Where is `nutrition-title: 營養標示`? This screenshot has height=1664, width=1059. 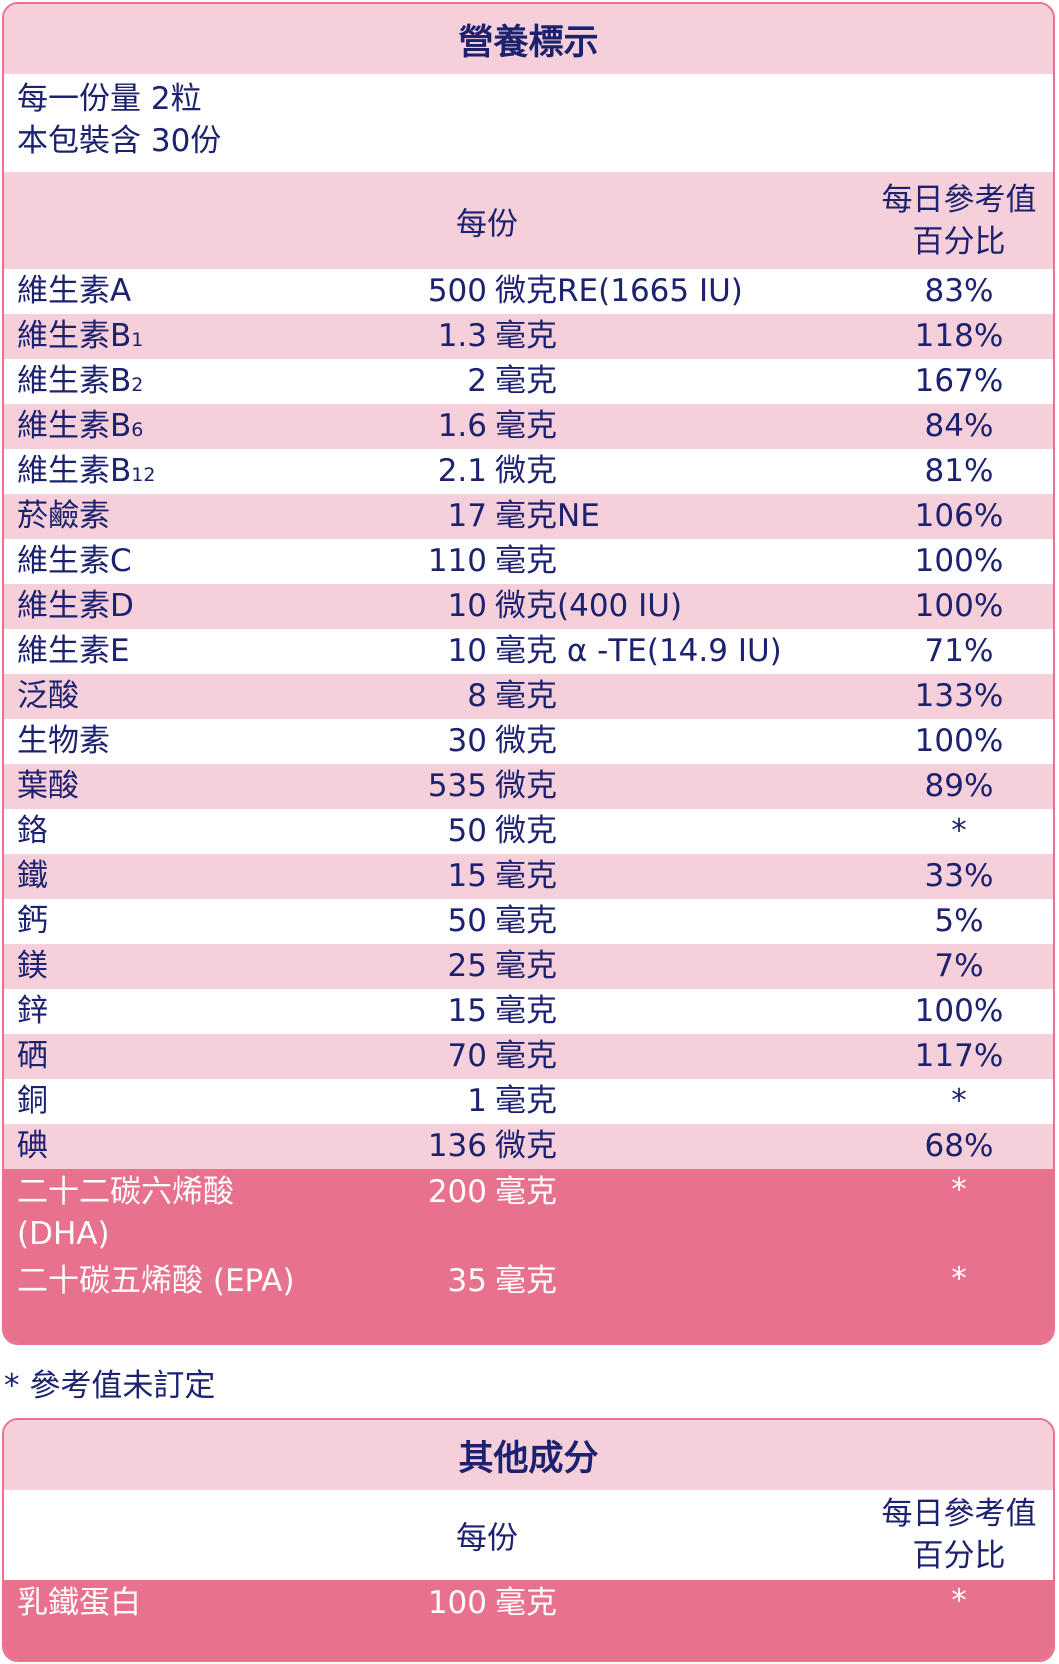
nutrition-title: 營養標示 is located at coordinates (528, 39).